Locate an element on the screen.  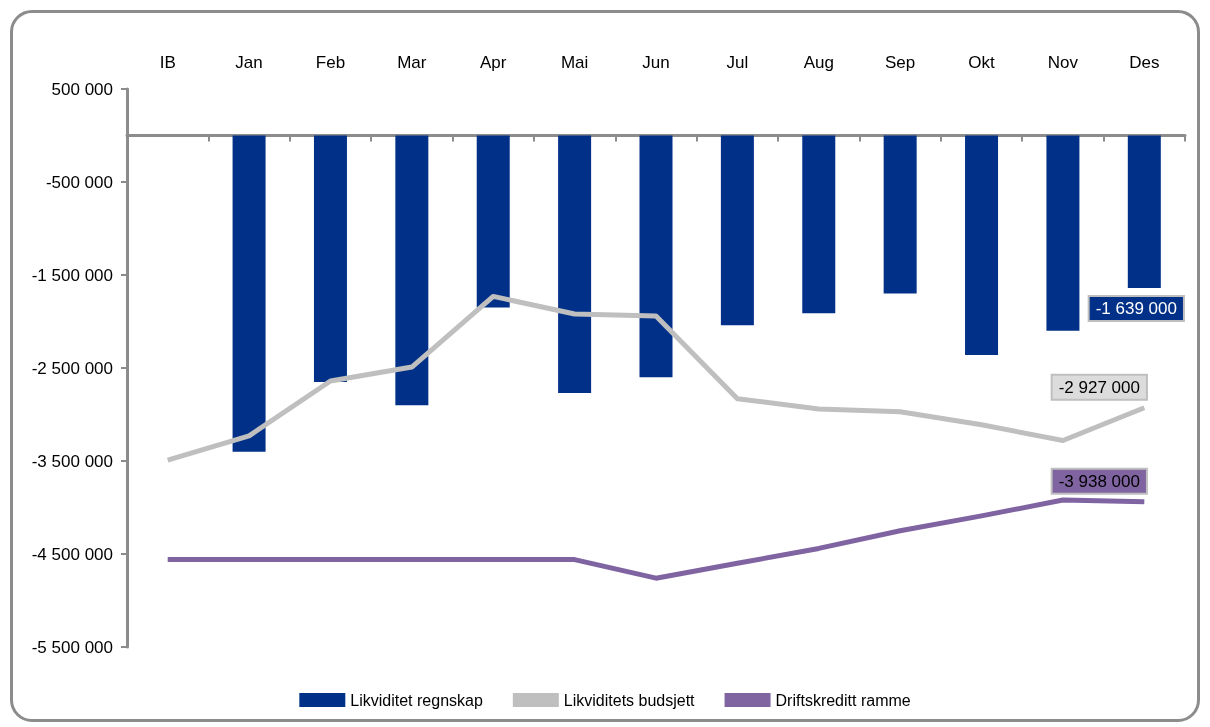
legend-label: Likviditets budsjett is located at coordinates (629, 700).